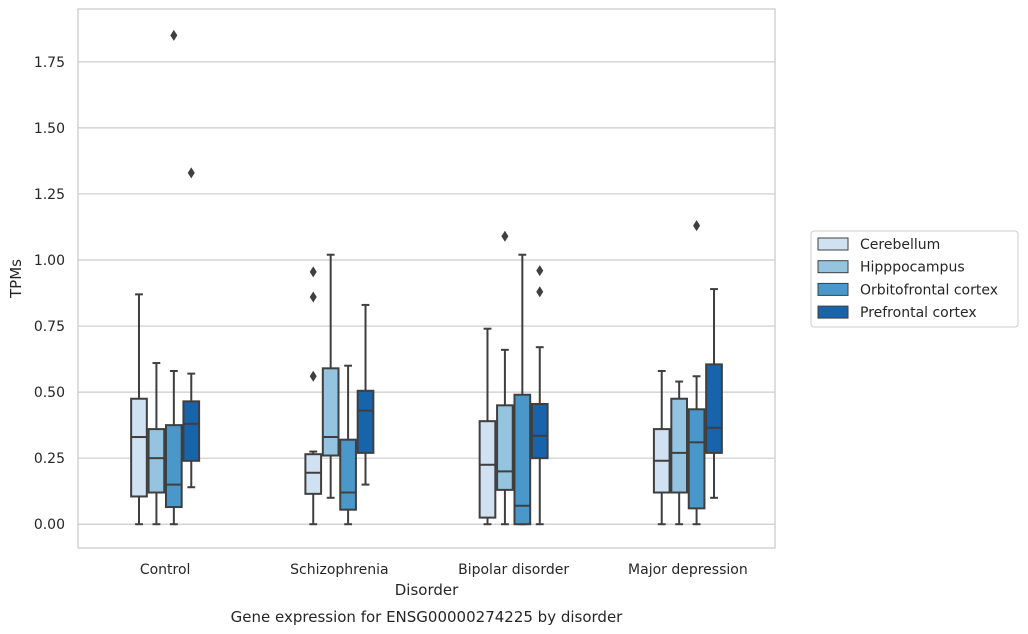 The height and width of the screenshot is (634, 1028). What do you see at coordinates (513, 570) in the screenshot?
I see `x-tick-label: Bipolar disorder` at bounding box center [513, 570].